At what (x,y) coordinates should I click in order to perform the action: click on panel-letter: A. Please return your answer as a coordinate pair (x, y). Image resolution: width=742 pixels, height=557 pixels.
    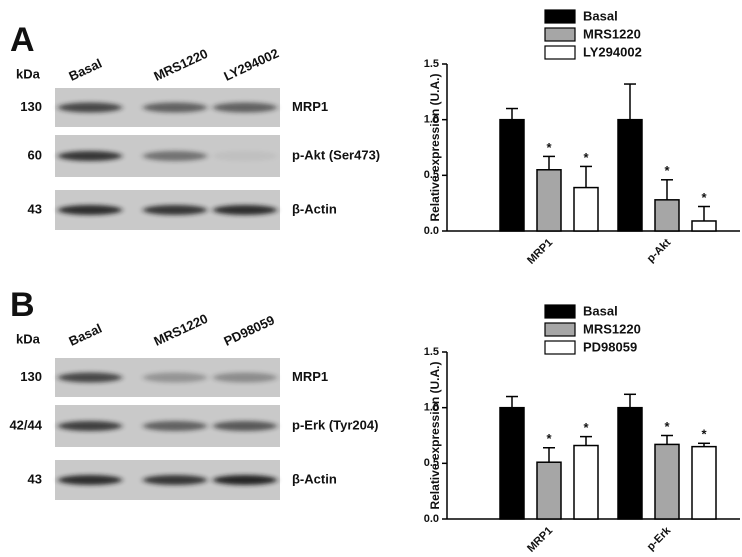
    Looking at the image, I should click on (22, 40).